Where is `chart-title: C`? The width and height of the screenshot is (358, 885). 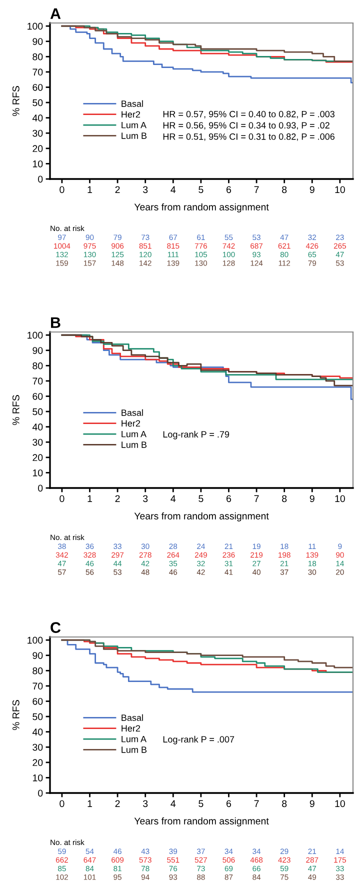 chart-title: C is located at coordinates (55, 627).